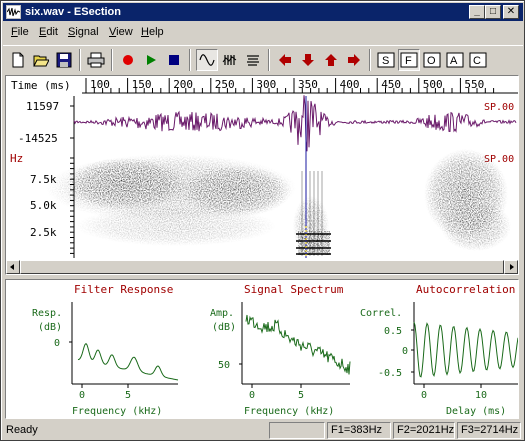  Describe the element at coordinates (100, 84) in the screenshot. I see `time-tick-label: 100` at that location.